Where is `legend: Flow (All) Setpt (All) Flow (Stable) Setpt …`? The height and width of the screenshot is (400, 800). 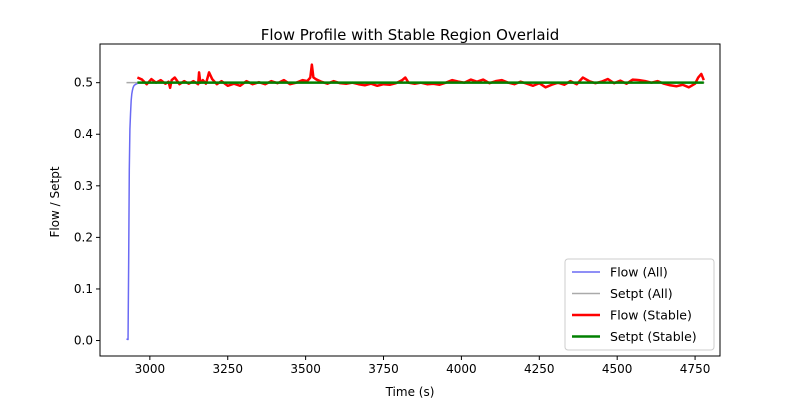
legend: Flow (All) Setpt (All) Flow (Stable) Setpt … is located at coordinates (639, 304).